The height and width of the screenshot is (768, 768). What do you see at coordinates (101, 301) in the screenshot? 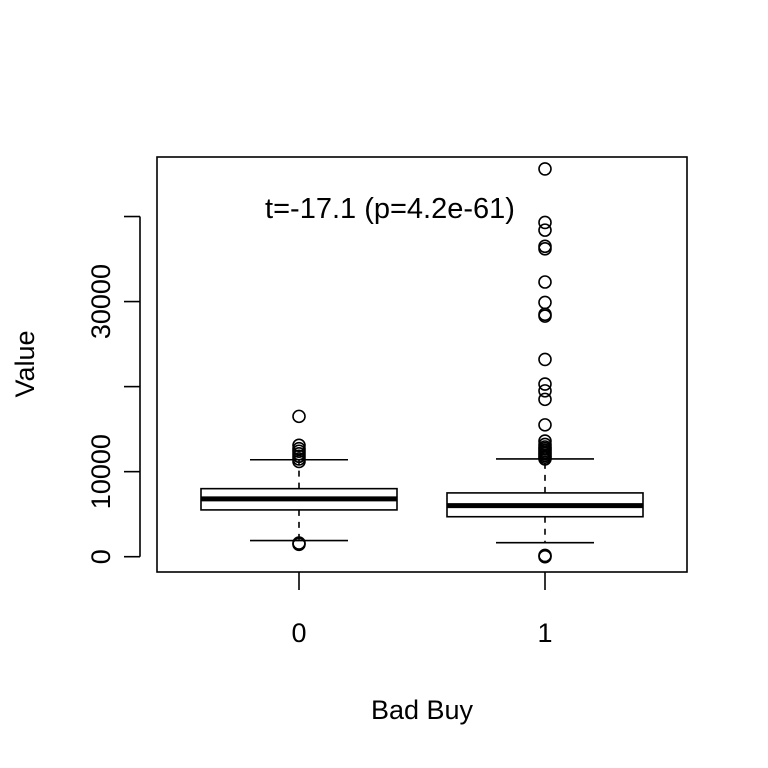
I see `y-tick-label: 30000` at bounding box center [101, 301].